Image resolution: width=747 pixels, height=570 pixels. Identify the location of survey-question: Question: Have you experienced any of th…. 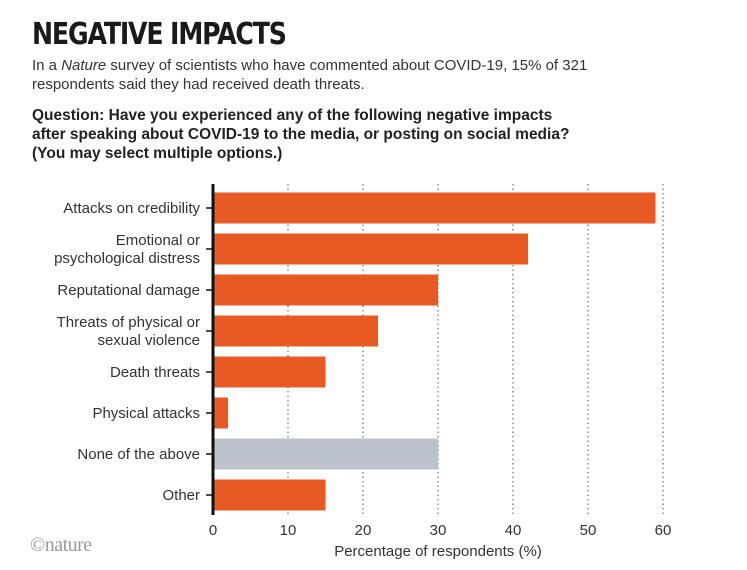
(332, 134).